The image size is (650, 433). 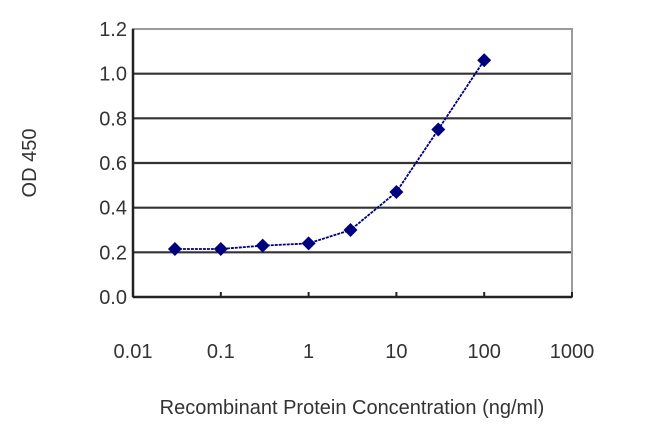 I want to click on x-tick-label: 0.01, so click(x=133, y=352).